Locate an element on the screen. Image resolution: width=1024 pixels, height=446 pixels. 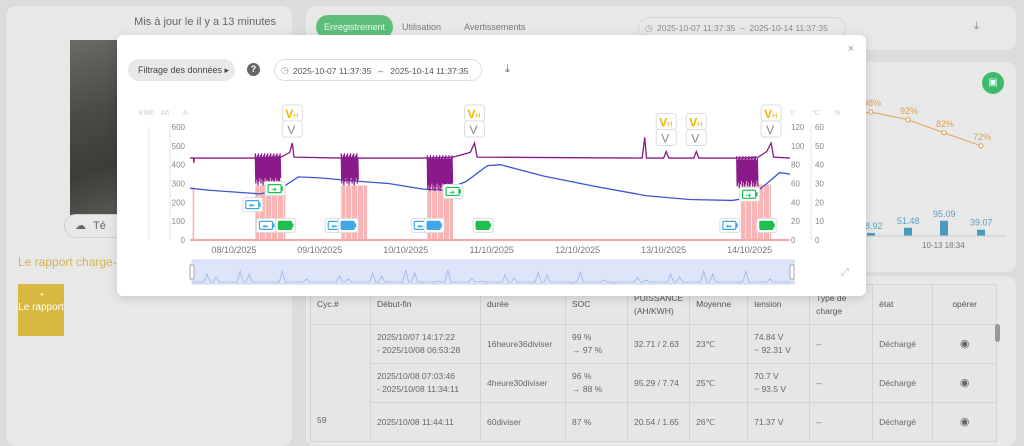
upload-button: ☁ Té is located at coordinates (109, 226).